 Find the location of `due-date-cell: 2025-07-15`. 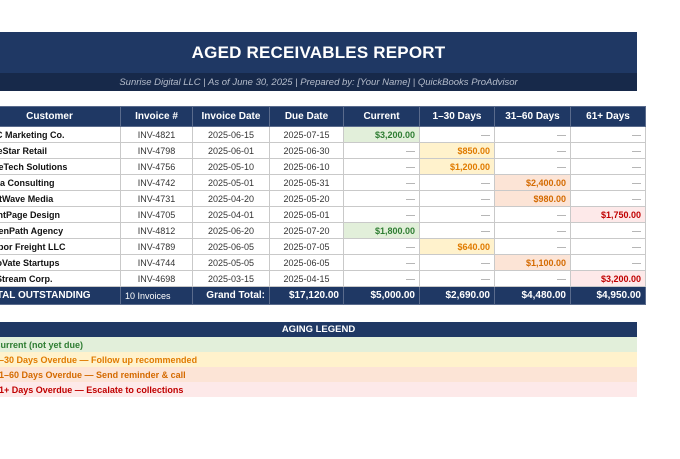

due-date-cell: 2025-07-15 is located at coordinates (306, 134).